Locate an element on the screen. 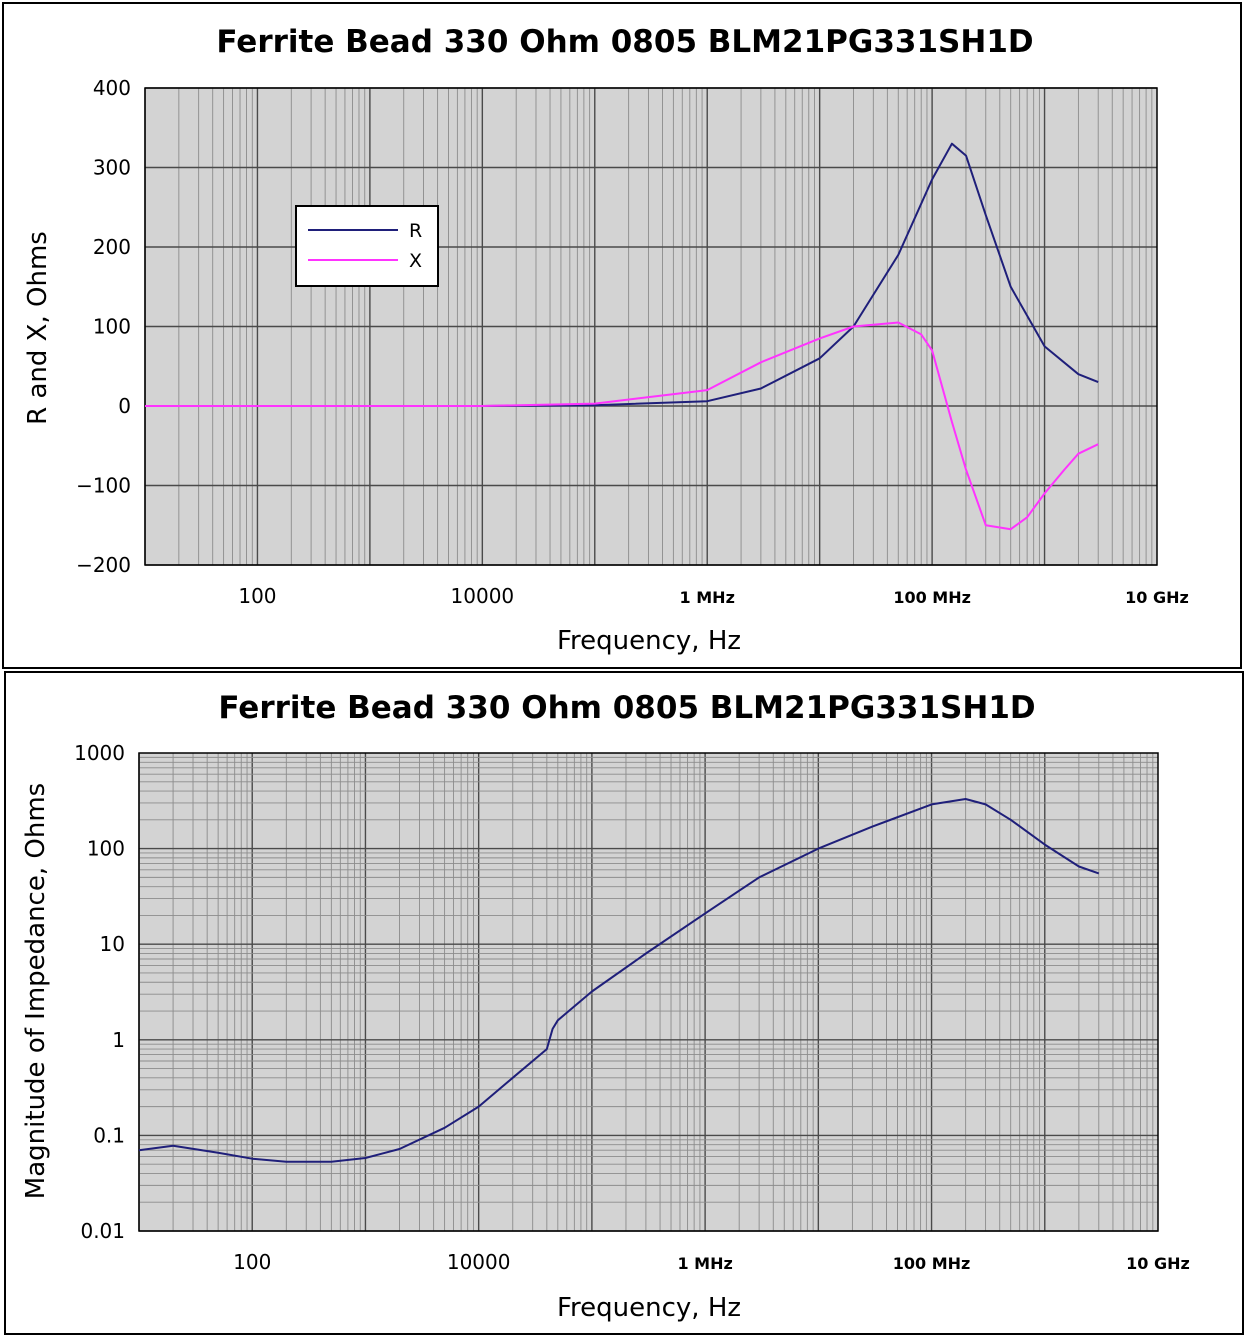 This screenshot has height=1339, width=1250. y-tick-label: 0.01 is located at coordinates (102, 1231).